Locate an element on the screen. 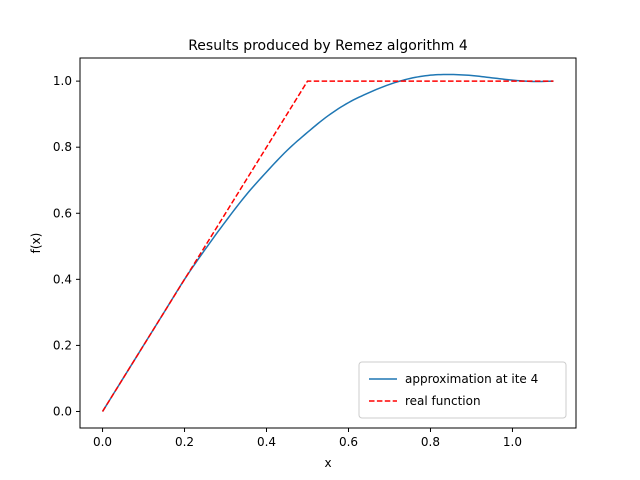 The width and height of the screenshot is (640, 480). y-ticks: 0.0 0.2 0.4 0.6 0.8 1.0 is located at coordinates (66, 246).